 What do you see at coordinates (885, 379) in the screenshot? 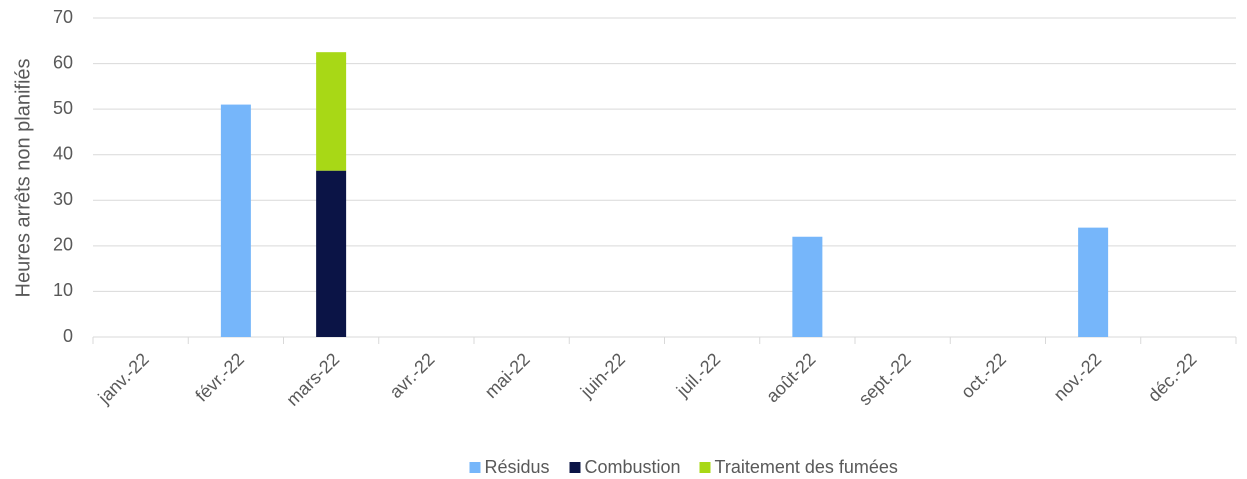
I see `x-tick-label: sept.-22` at bounding box center [885, 379].